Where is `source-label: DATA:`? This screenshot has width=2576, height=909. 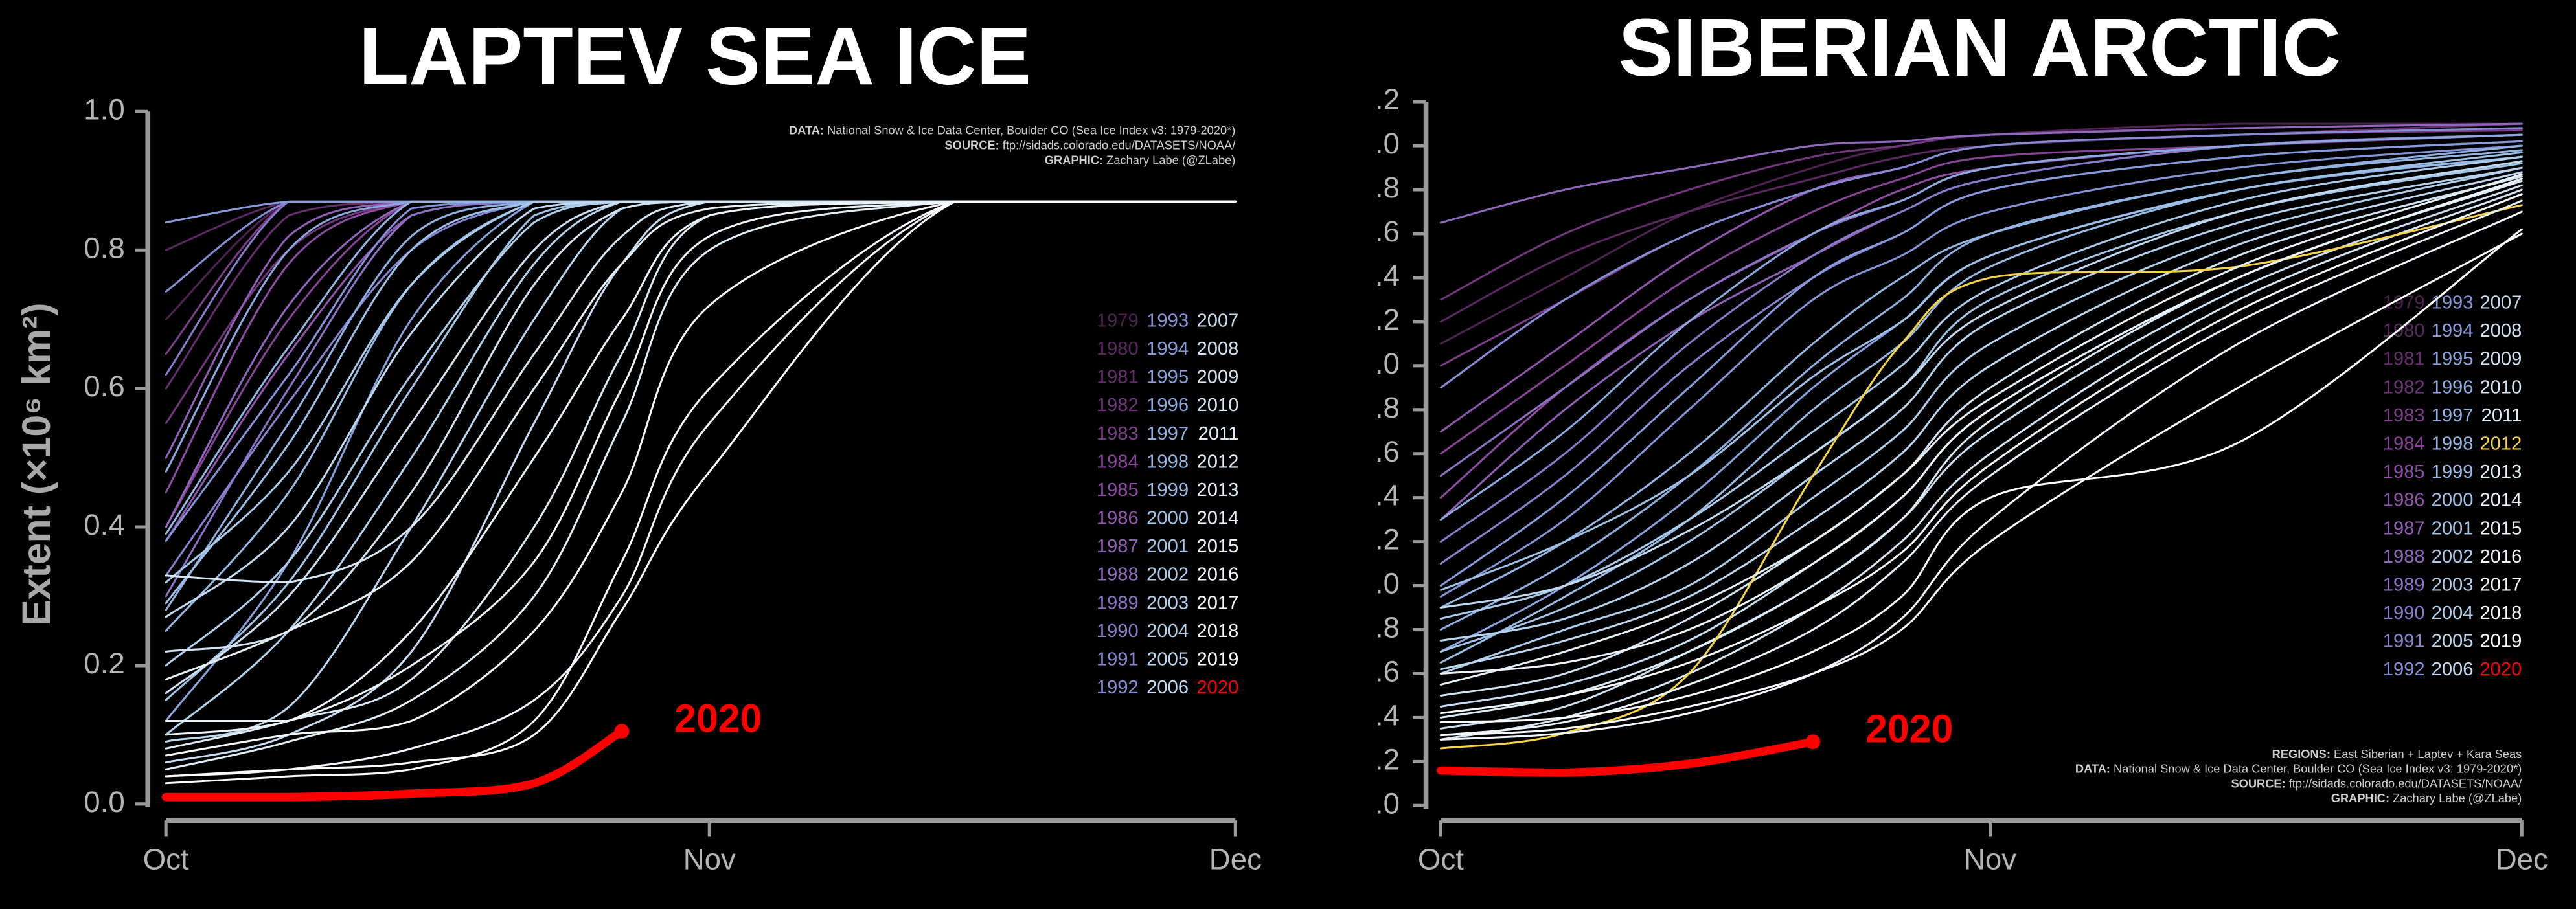
source-label: DATA: is located at coordinates (2093, 768).